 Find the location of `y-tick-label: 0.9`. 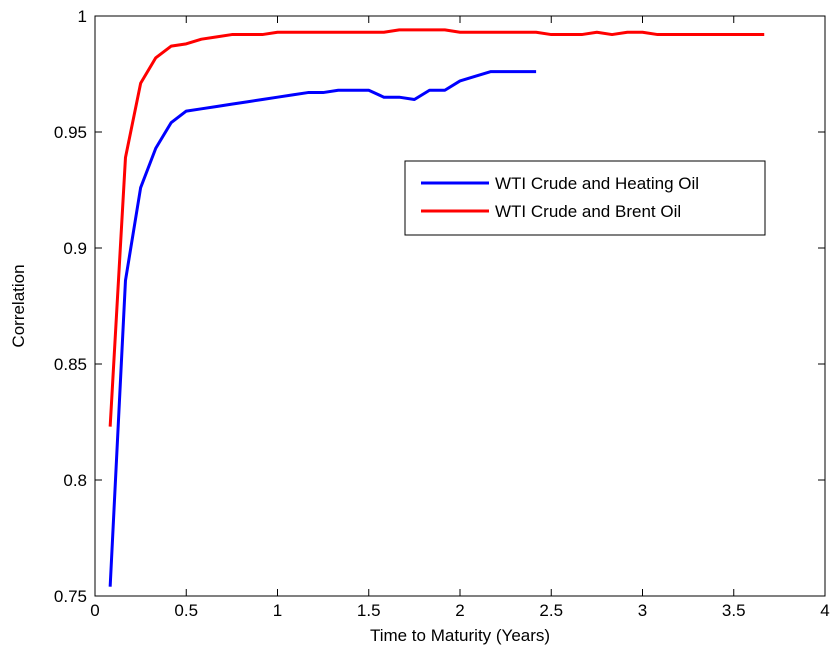

y-tick-label: 0.9 is located at coordinates (75, 248).